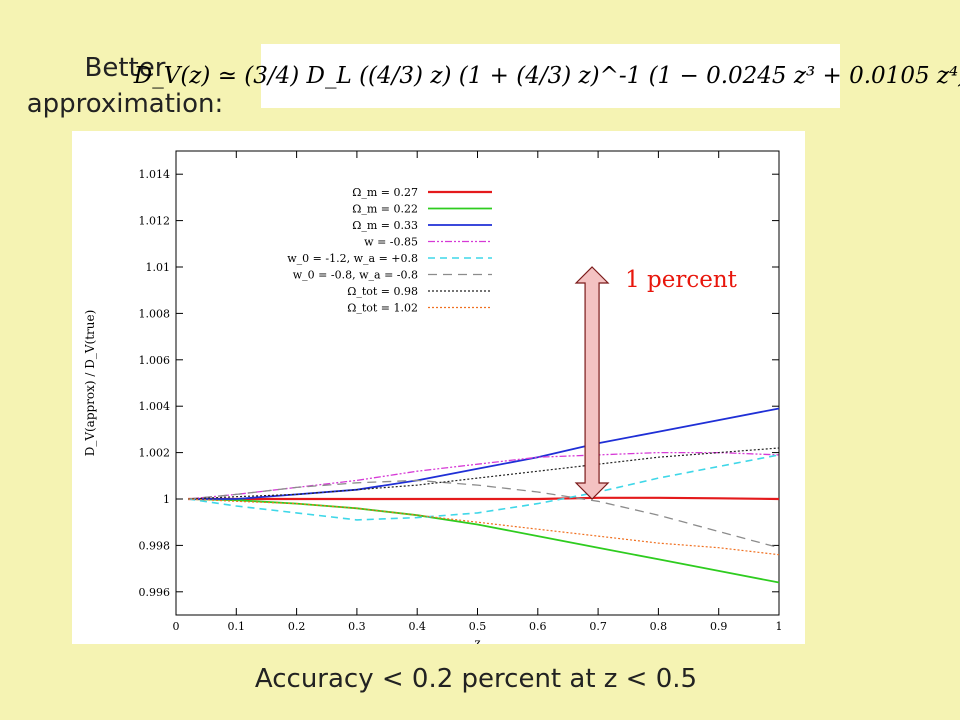 Image resolution: width=960 pixels, height=720 pixels. What do you see at coordinates (155, 360) in the screenshot?
I see `y-tick-label: 1.006` at bounding box center [155, 360].